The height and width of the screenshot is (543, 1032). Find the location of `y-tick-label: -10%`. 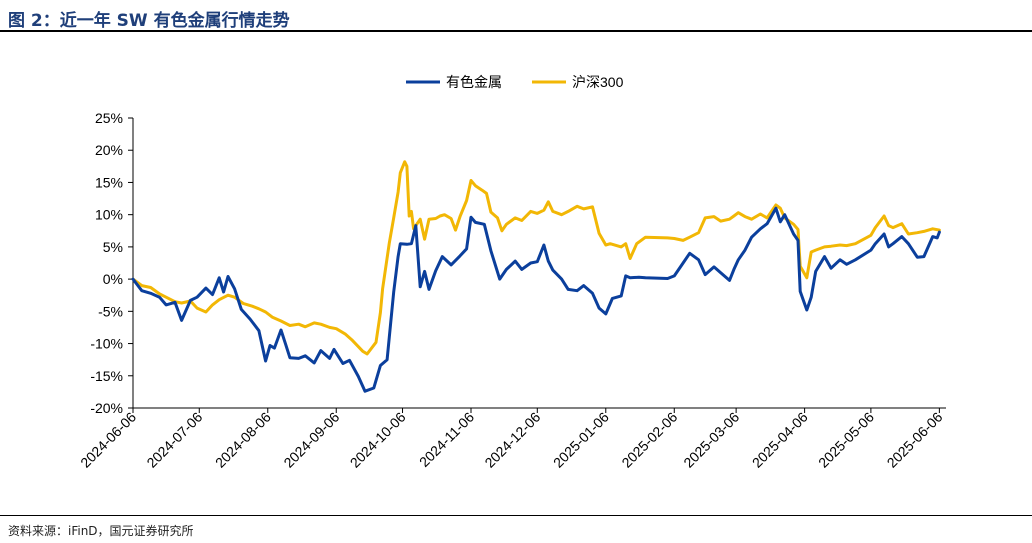

y-tick-label: -10% is located at coordinates (106, 344).